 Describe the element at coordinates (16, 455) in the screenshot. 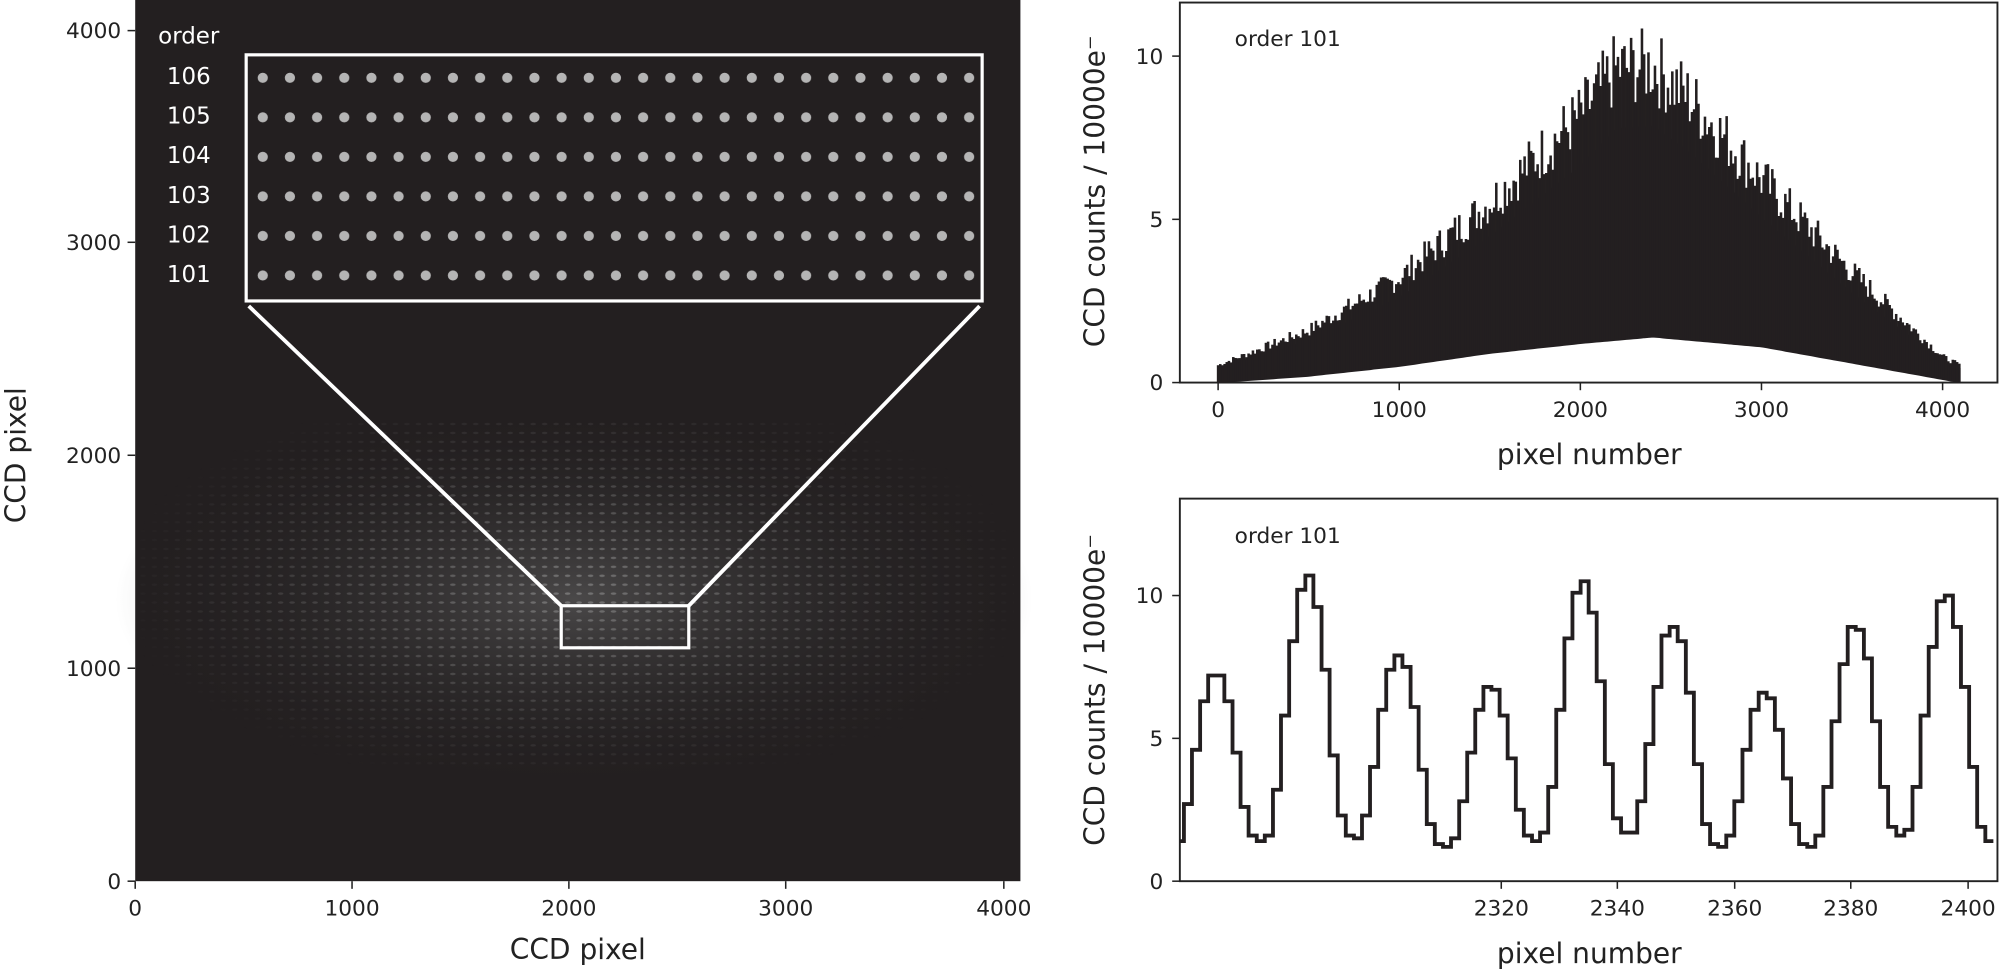

I see `y-axis-label: CCD pixel` at that location.